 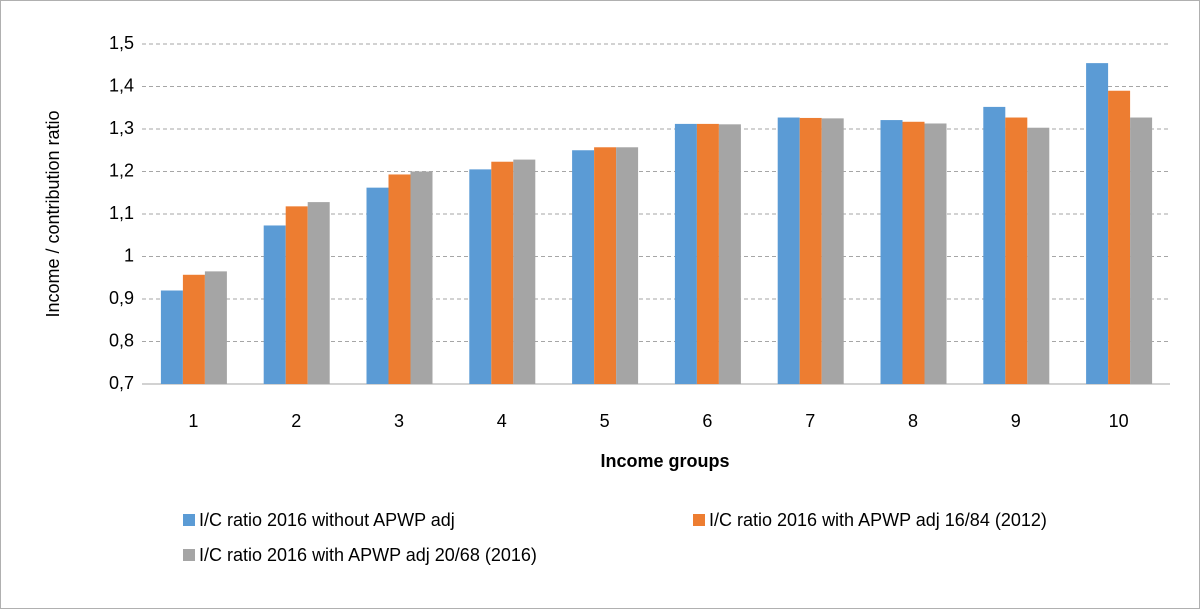 I want to click on x-tick-label: 9, so click(x=1016, y=421).